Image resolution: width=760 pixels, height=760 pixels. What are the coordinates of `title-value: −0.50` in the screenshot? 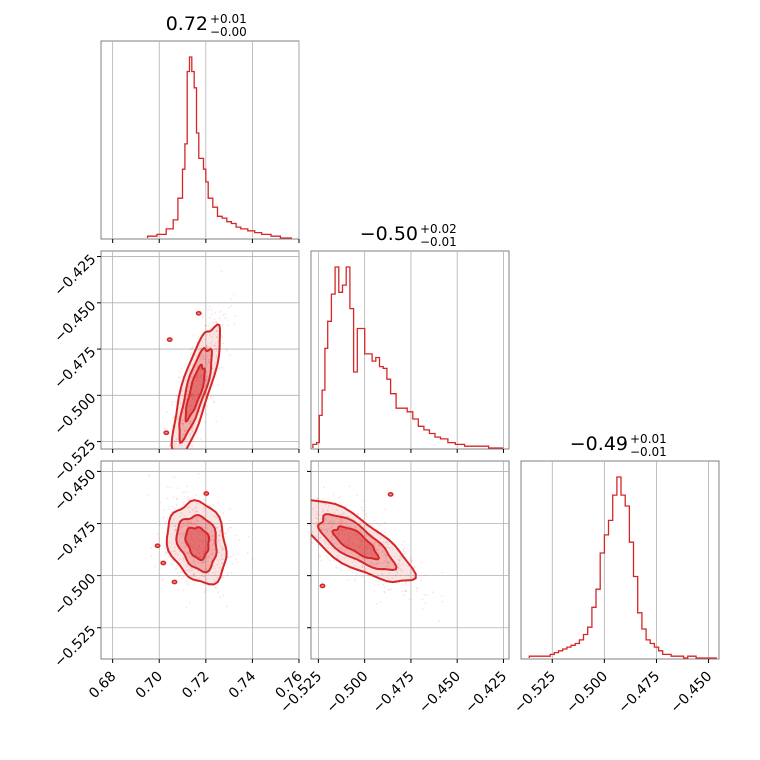 It's located at (389, 234).